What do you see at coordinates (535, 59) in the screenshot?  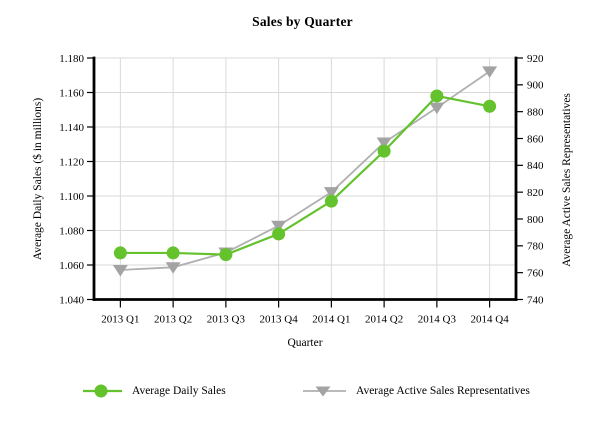 I see `y-right-tick-label: 920` at bounding box center [535, 59].